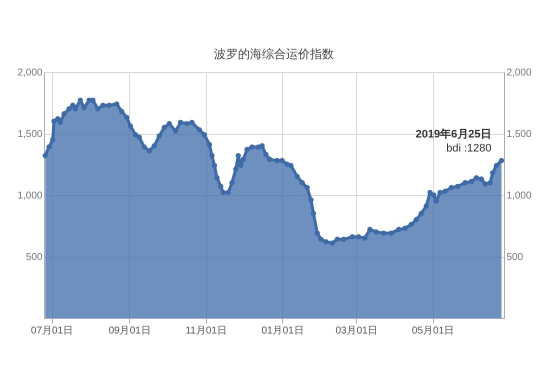  What do you see at coordinates (30, 196) in the screenshot?
I see `y-tick-label: 1,000` at bounding box center [30, 196].